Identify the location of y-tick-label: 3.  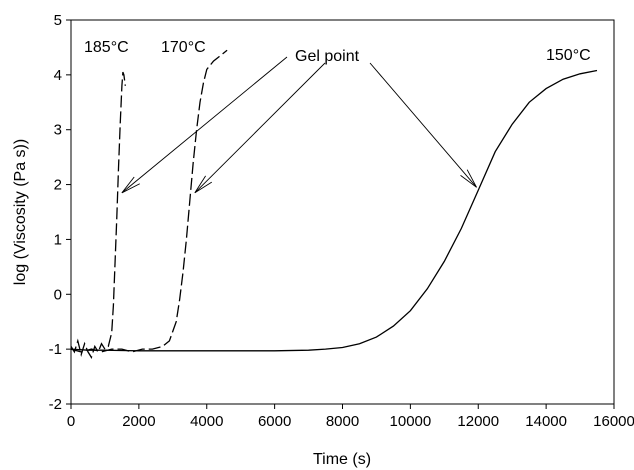
(58, 130).